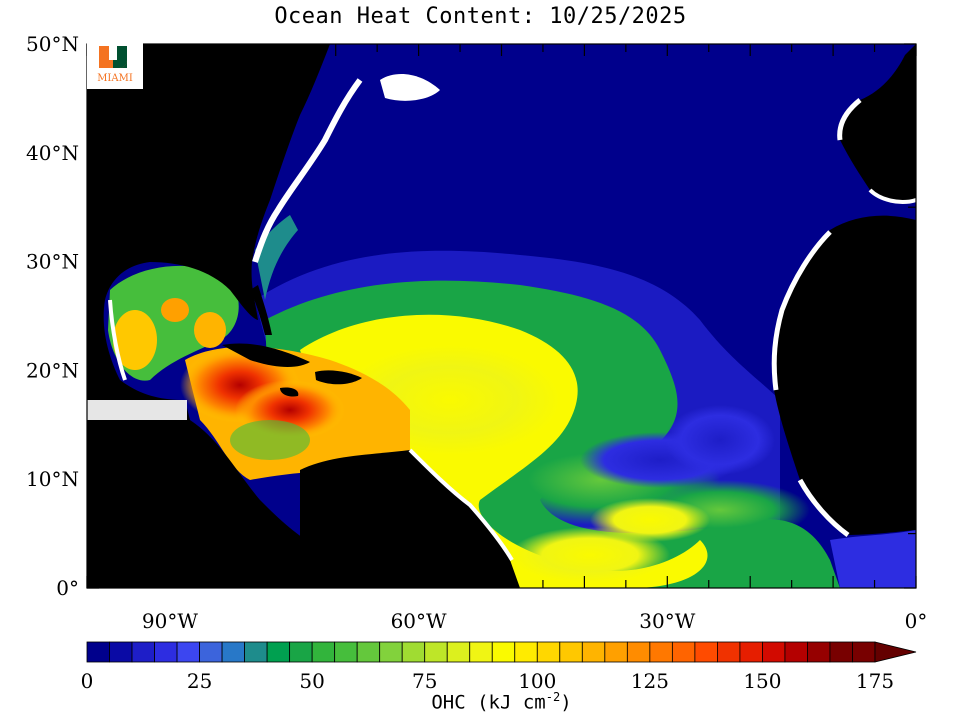 The height and width of the screenshot is (720, 961). Describe the element at coordinates (52, 262) in the screenshot. I see `lat-label: 30°N` at that location.